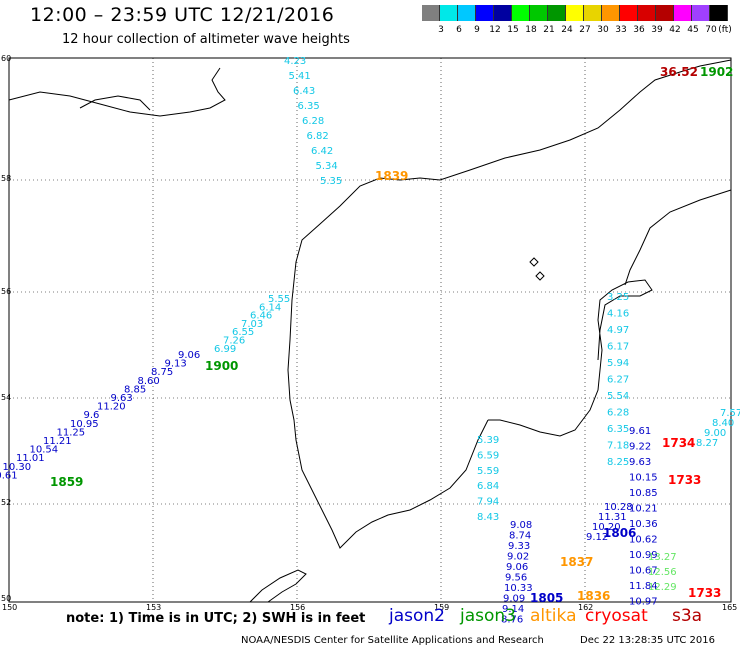 The image size is (740, 650). I want to click on generation-timestamp: Dec 22 13:28:35 UTC 2016, so click(647, 640).